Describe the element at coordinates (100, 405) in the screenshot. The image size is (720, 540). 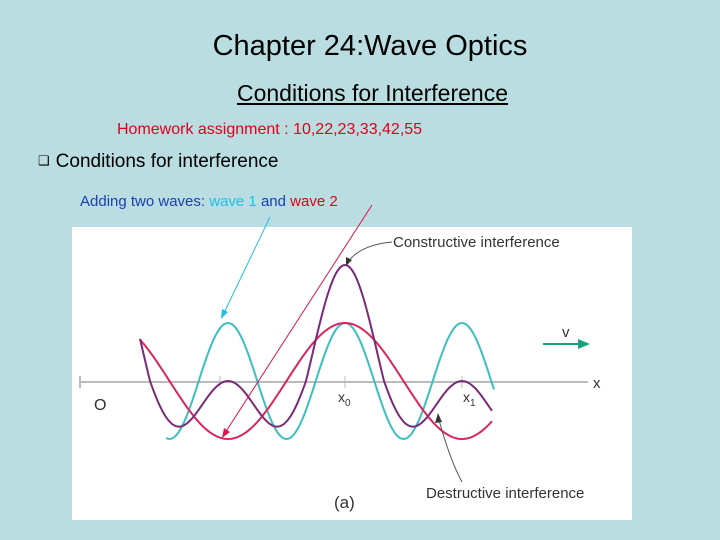
I see `origin-label: O` at that location.